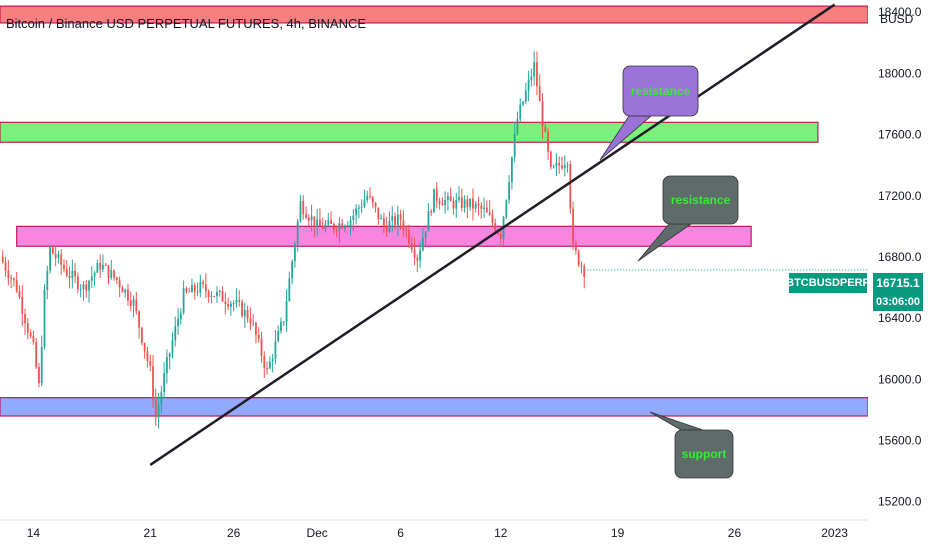  Describe the element at coordinates (400, 533) in the screenshot. I see `time-tick-label: 6` at that location.